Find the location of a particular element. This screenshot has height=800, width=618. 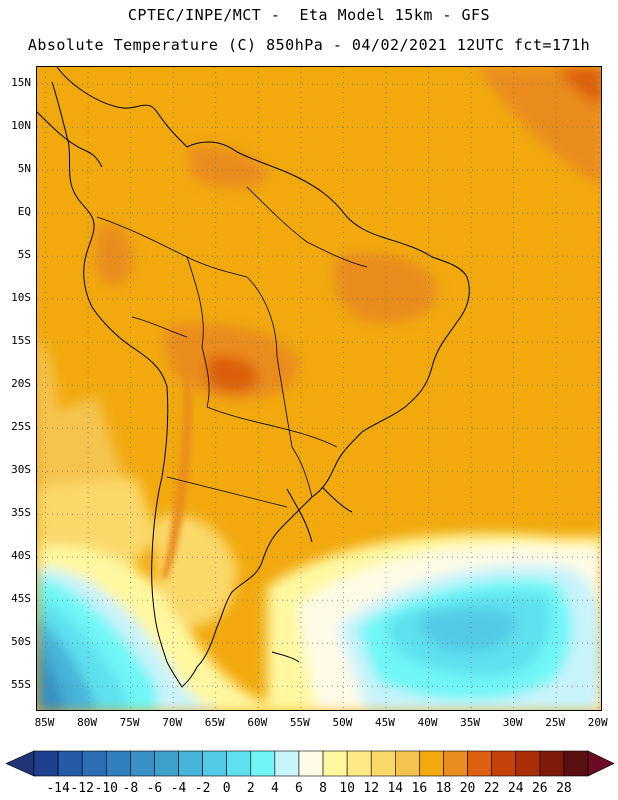

longitude-label: 55W is located at coordinates (299, 722).